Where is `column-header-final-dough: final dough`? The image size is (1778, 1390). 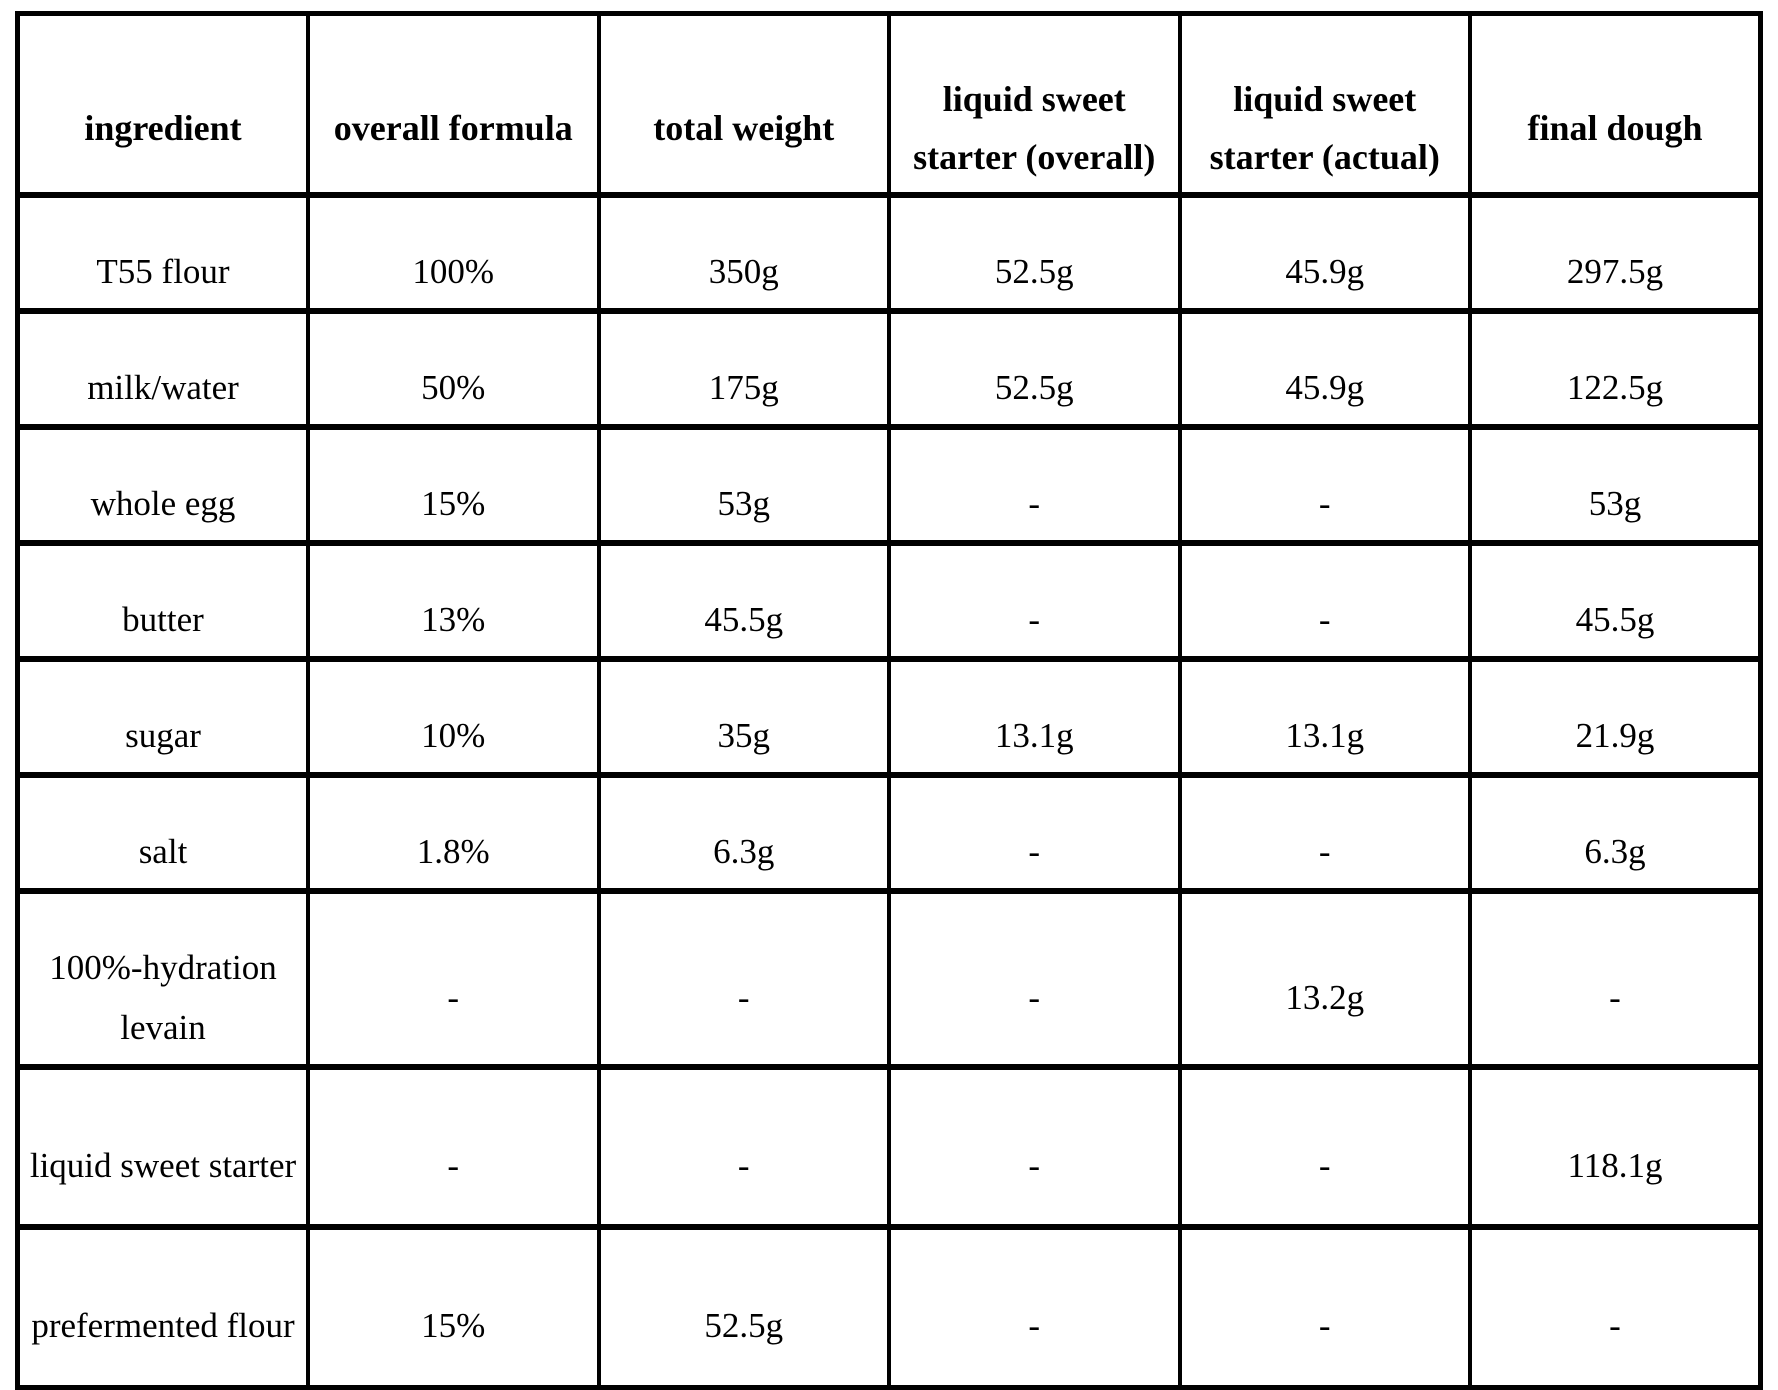 column-header-final-dough: final dough is located at coordinates (1615, 104).